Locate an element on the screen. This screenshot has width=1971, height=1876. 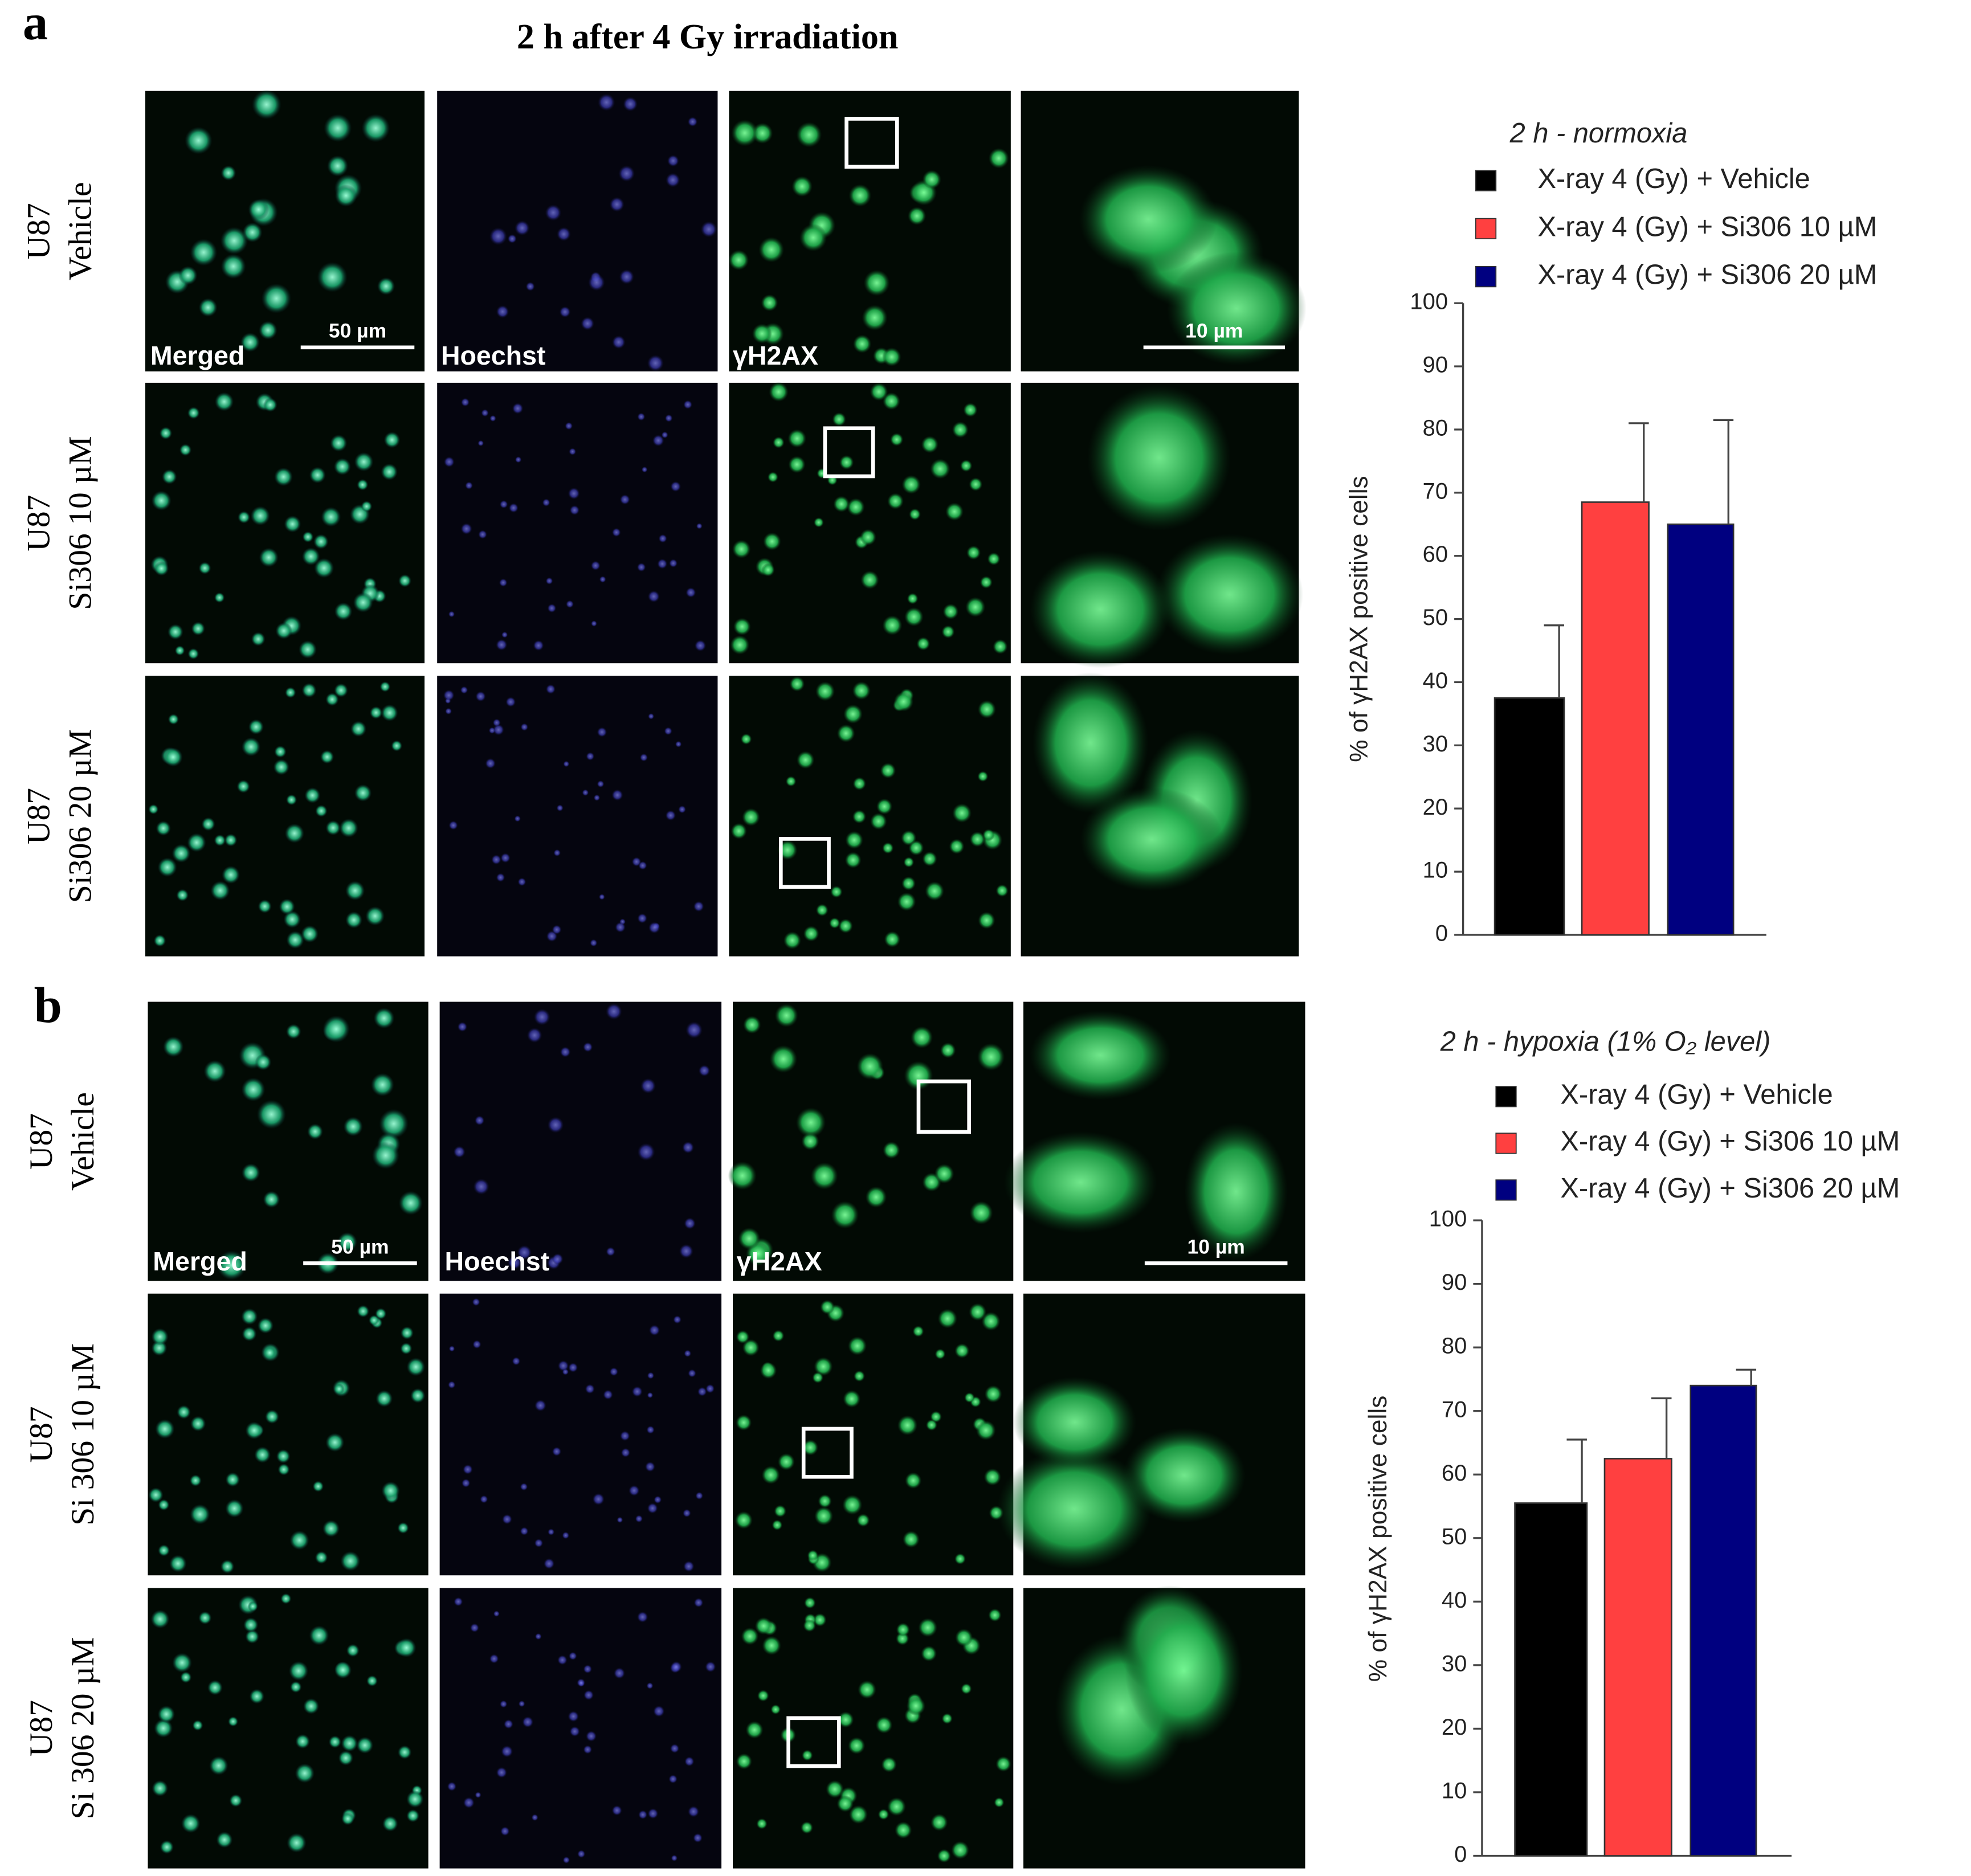
y-axis-label: % of γH2AX positive cells is located at coordinates (1359, 619).